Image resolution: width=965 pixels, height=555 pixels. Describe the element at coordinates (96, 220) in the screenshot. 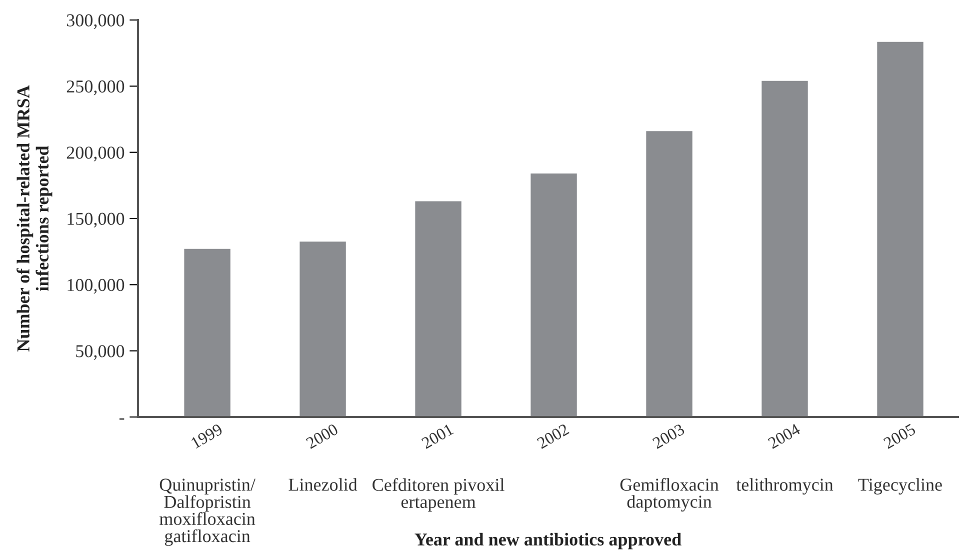

I see `y-tick-label: 150,000` at that location.